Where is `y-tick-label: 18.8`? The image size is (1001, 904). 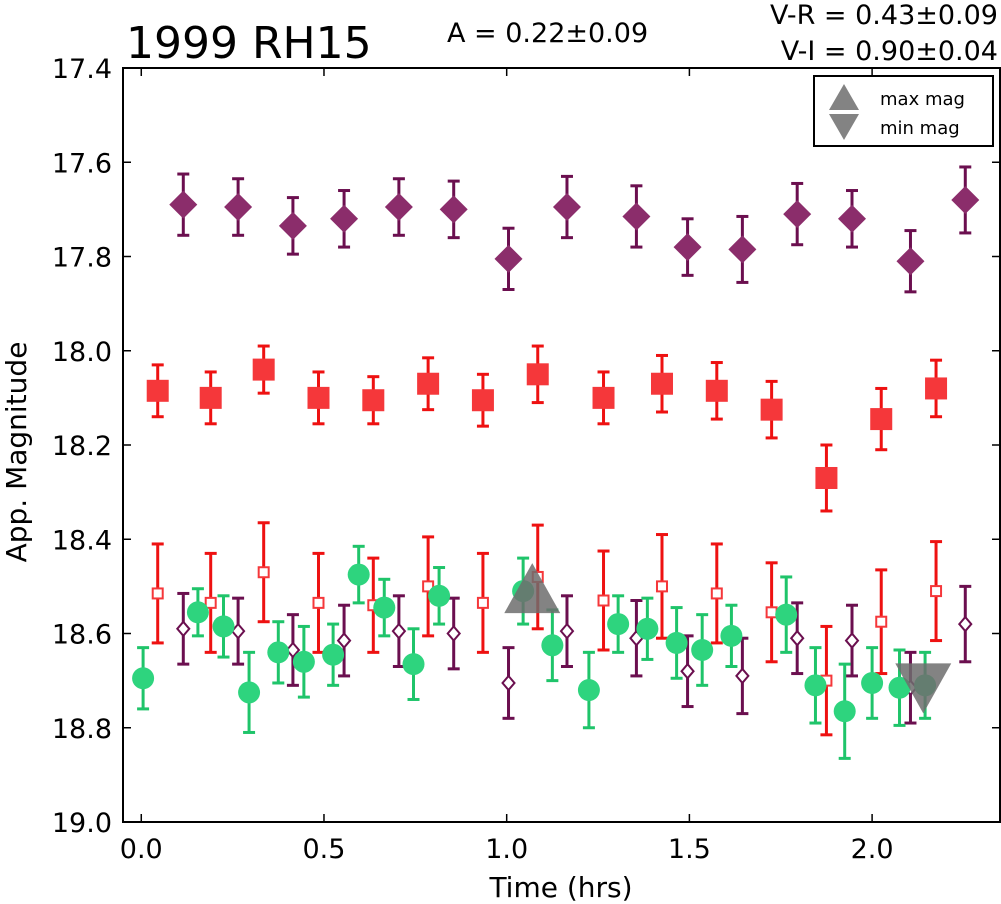 y-tick-label: 18.8 is located at coordinates (82, 729).